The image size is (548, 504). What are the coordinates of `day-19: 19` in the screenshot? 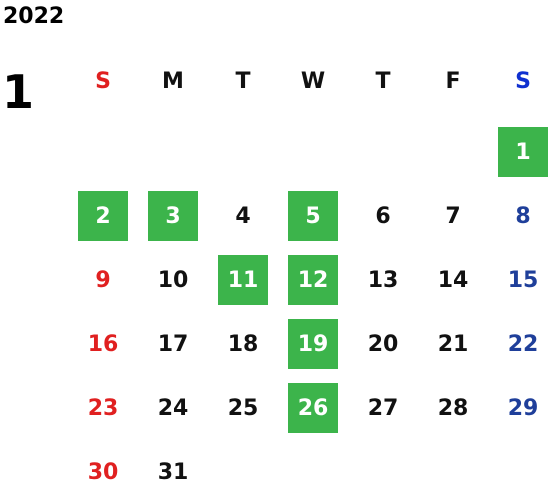 It's located at (313, 344).